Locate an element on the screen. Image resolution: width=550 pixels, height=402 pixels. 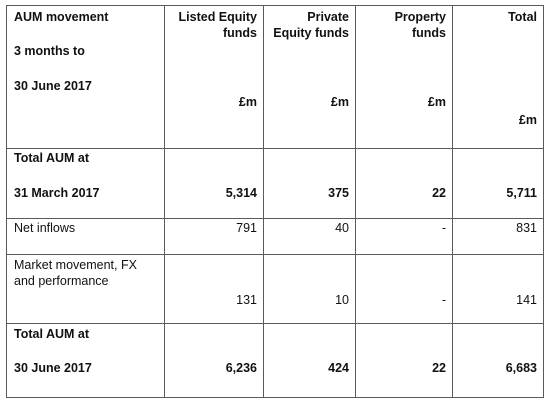
header-total: Total is located at coordinates (522, 17).